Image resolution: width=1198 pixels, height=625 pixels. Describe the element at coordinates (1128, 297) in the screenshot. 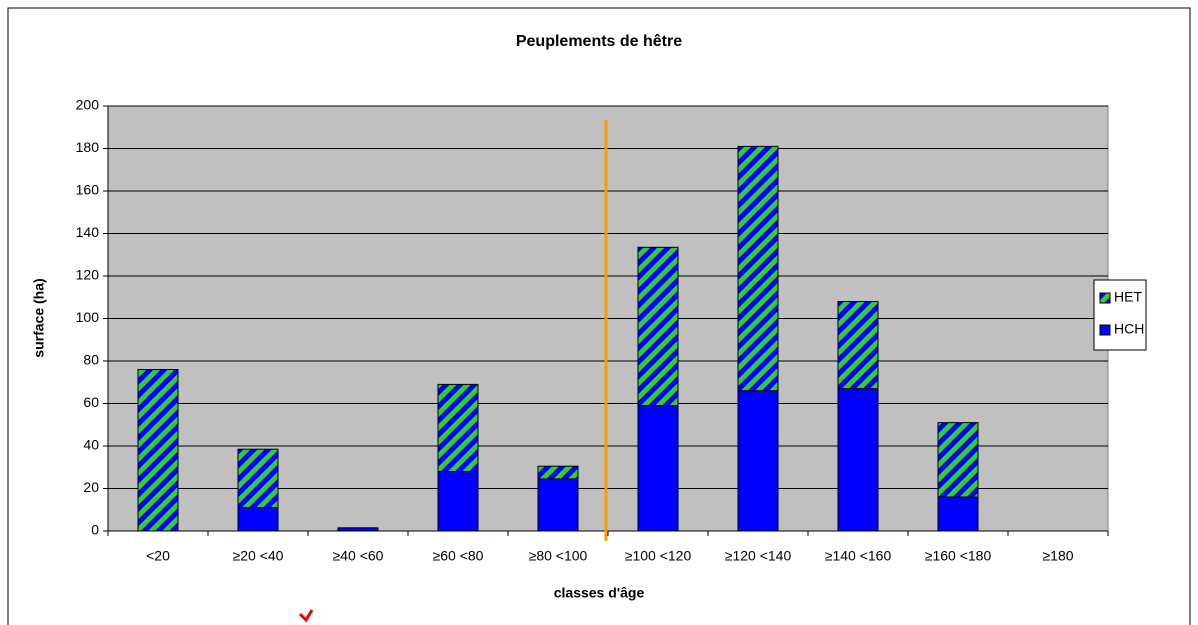

I see `legend-label: HET` at that location.